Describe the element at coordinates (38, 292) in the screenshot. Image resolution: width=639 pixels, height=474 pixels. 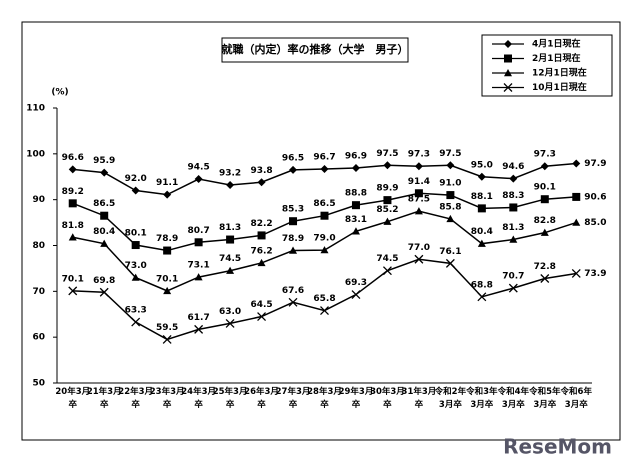
I see `y-tick-label: 70` at that location.